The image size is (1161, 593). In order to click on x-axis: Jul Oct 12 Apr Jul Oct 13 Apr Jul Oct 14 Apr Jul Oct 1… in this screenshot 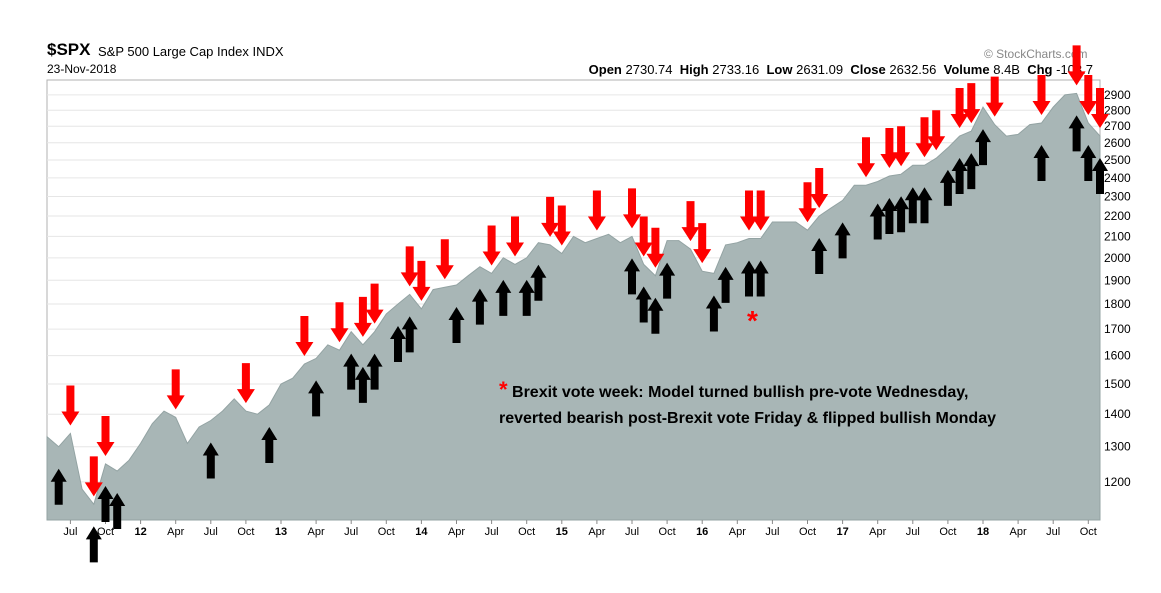, I will do `click(580, 529)`.